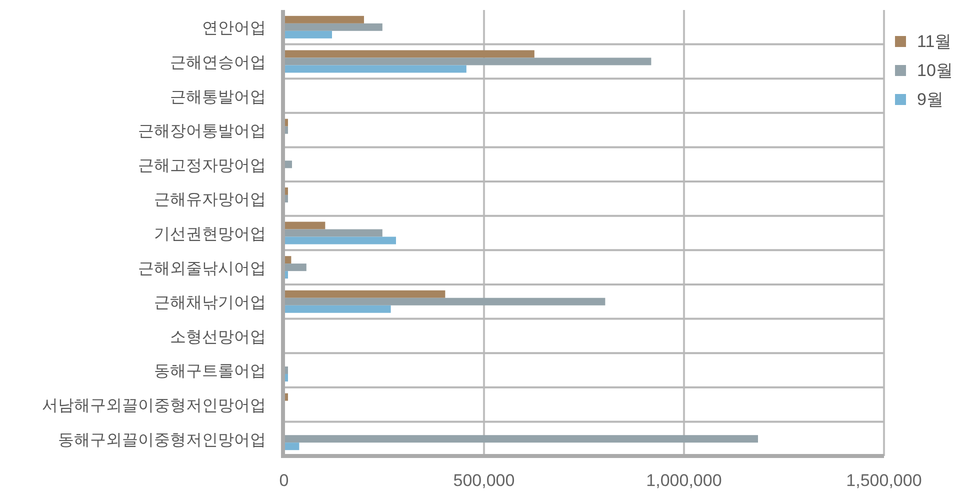 This screenshot has width=972, height=492. I want to click on y-tick-label: 근해외줄낚시어업, so click(202, 269).